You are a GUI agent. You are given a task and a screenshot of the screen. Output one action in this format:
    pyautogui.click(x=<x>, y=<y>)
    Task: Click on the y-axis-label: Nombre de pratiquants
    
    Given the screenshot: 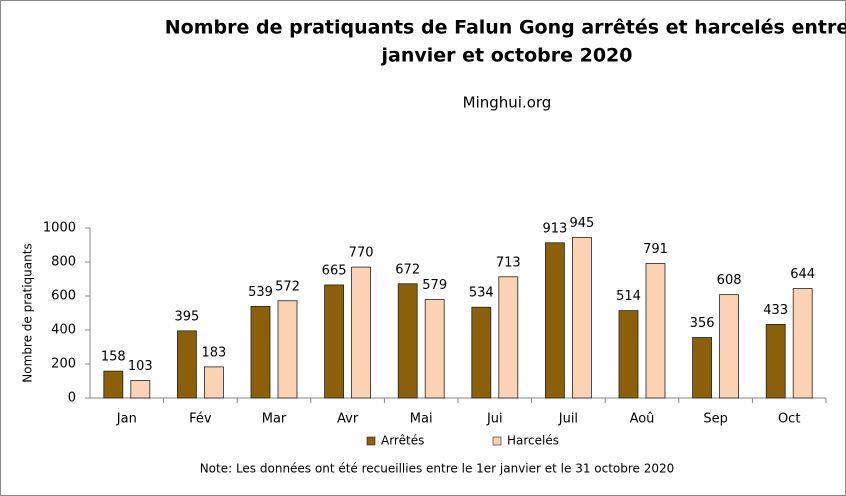 What is the action you would take?
    pyautogui.click(x=28, y=312)
    